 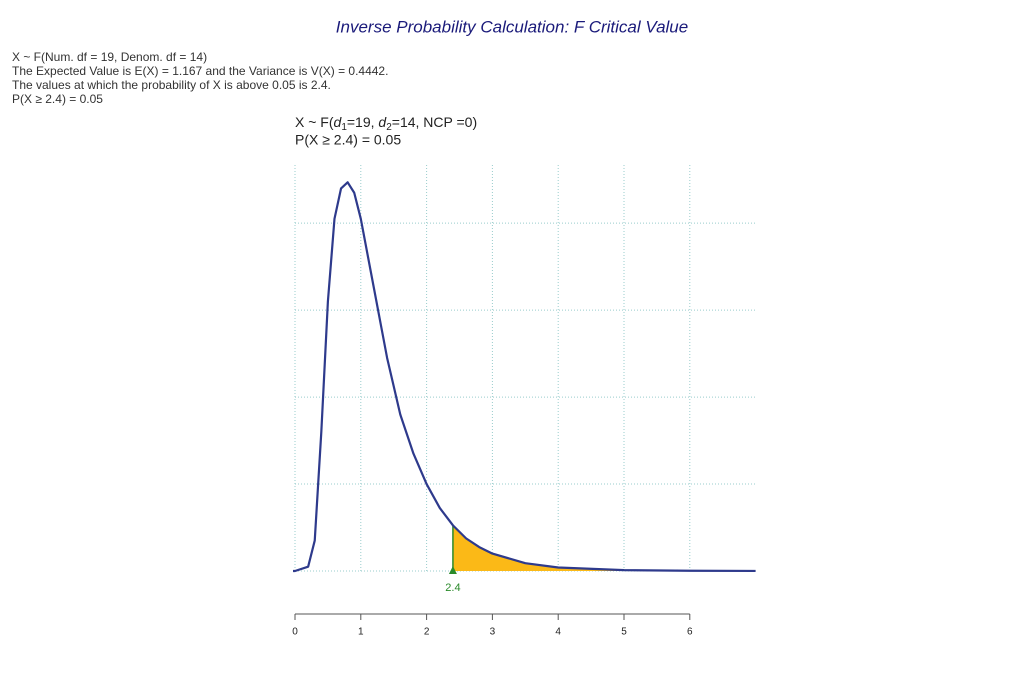 I want to click on x-tick-label: 2, so click(x=427, y=632).